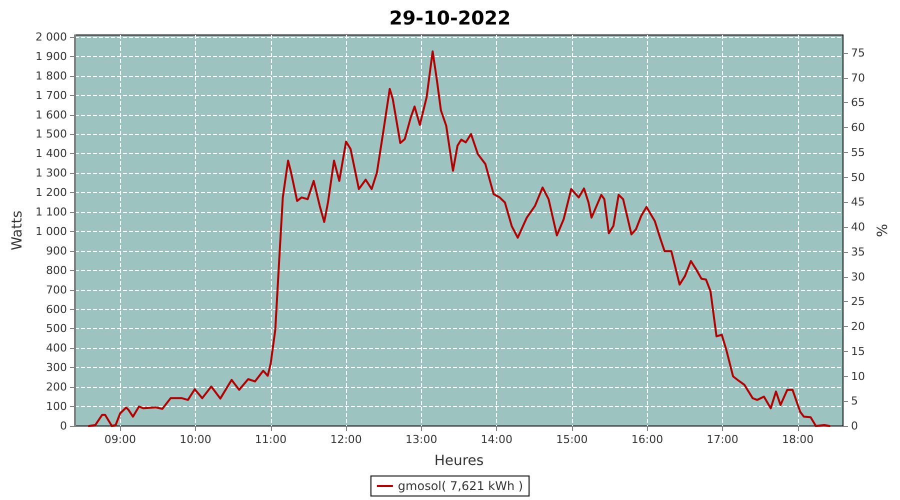 This screenshot has width=900, height=500. Describe the element at coordinates (461, 486) in the screenshot. I see `legend-label: gmosol( 7,621 kWh )` at that location.